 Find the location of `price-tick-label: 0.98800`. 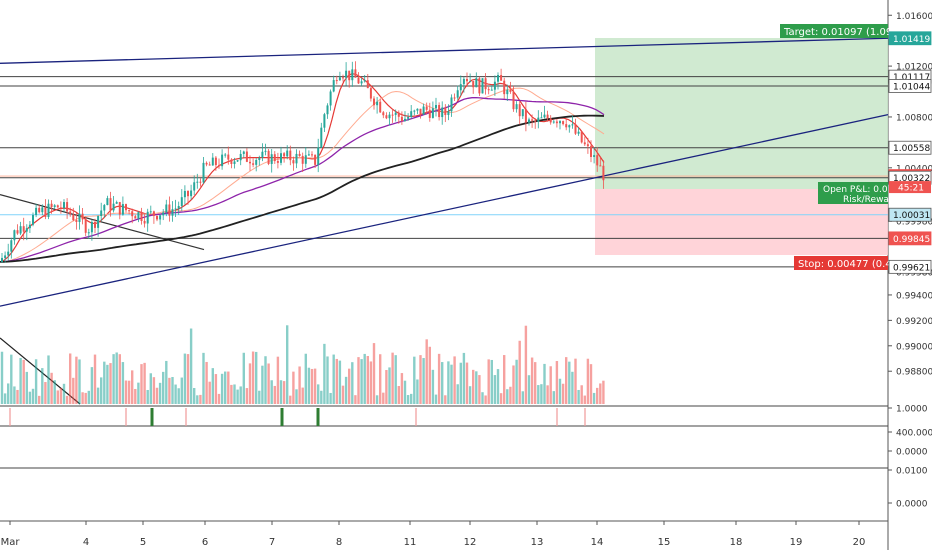

price-tick-label: 0.98800 is located at coordinates (914, 373).